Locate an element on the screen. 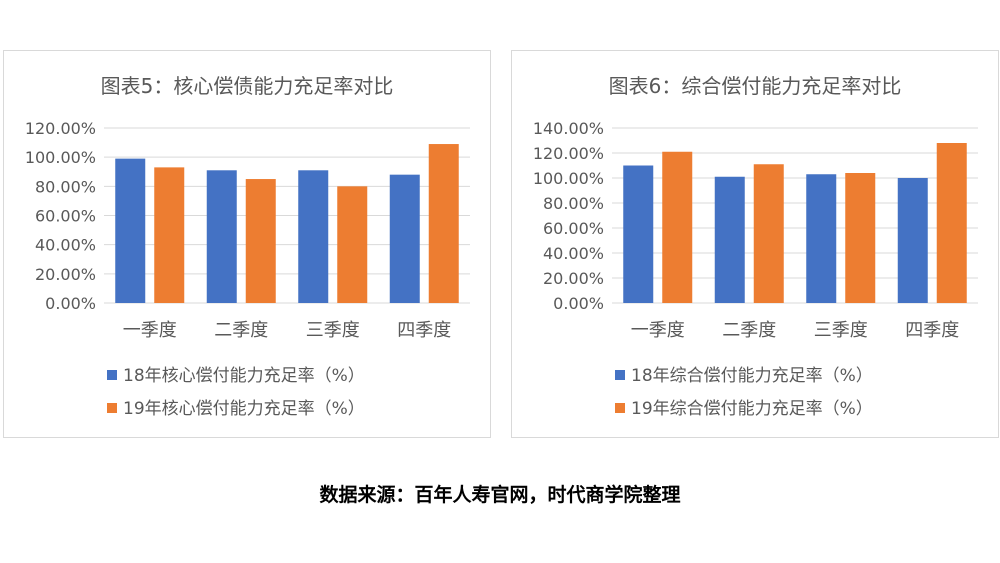 The height and width of the screenshot is (563, 1000). legend-label: 18年综合偿付能力充足率（%） is located at coordinates (752, 376).